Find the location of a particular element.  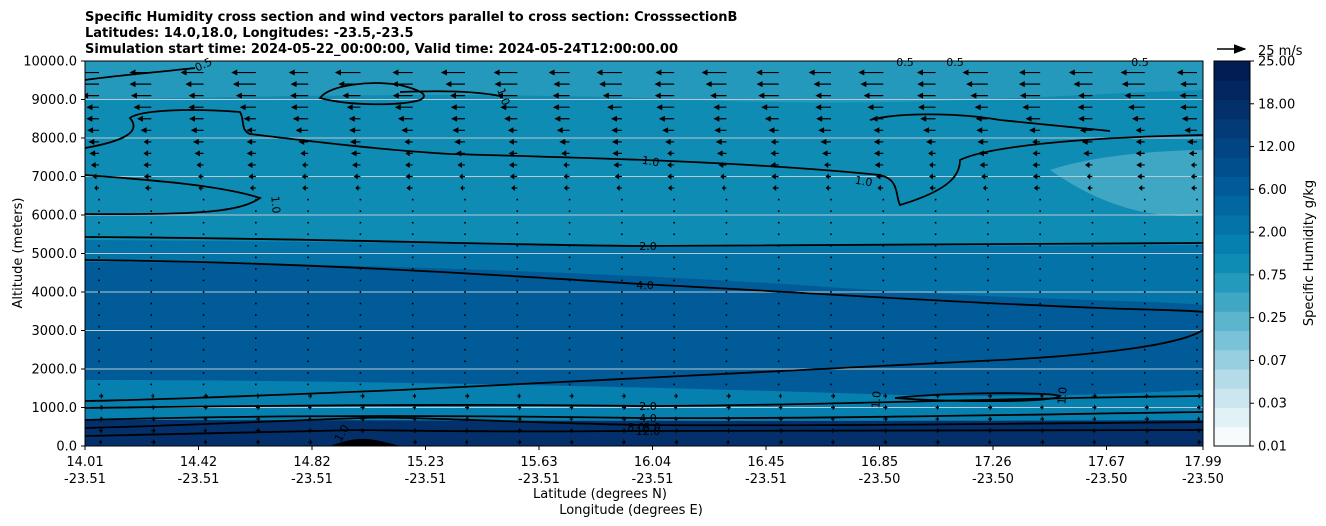

contour-label: 4.0 is located at coordinates (645, 285).